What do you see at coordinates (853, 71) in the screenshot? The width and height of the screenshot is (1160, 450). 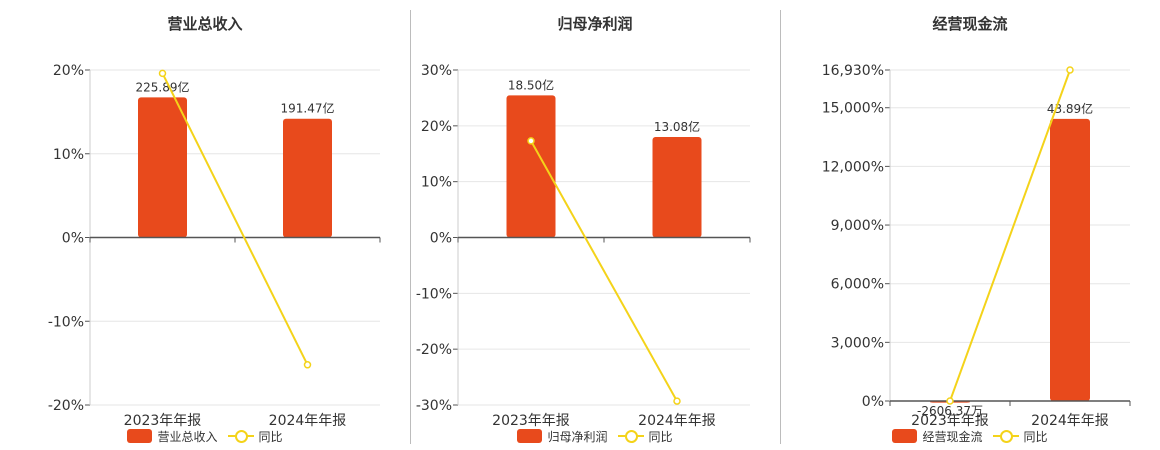 I see `y-tick-label: 16,930%` at bounding box center [853, 71].